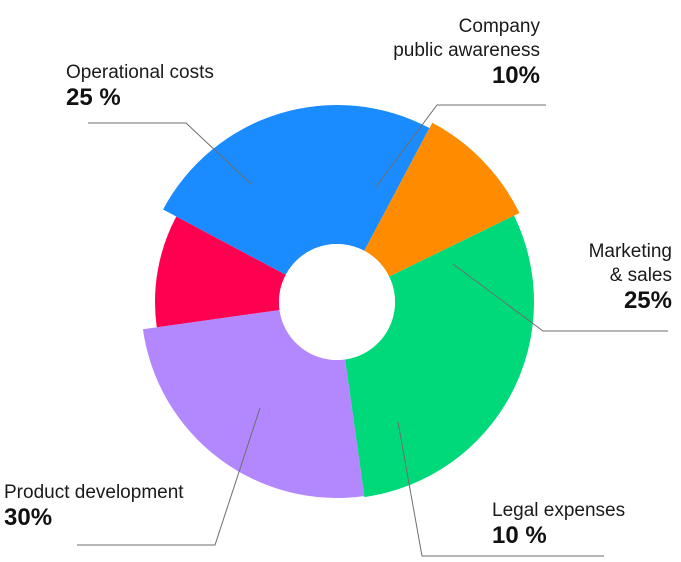 The height and width of the screenshot is (562, 681). What do you see at coordinates (641, 275) in the screenshot?
I see `slice-label-1-line-1: & sales` at bounding box center [641, 275].